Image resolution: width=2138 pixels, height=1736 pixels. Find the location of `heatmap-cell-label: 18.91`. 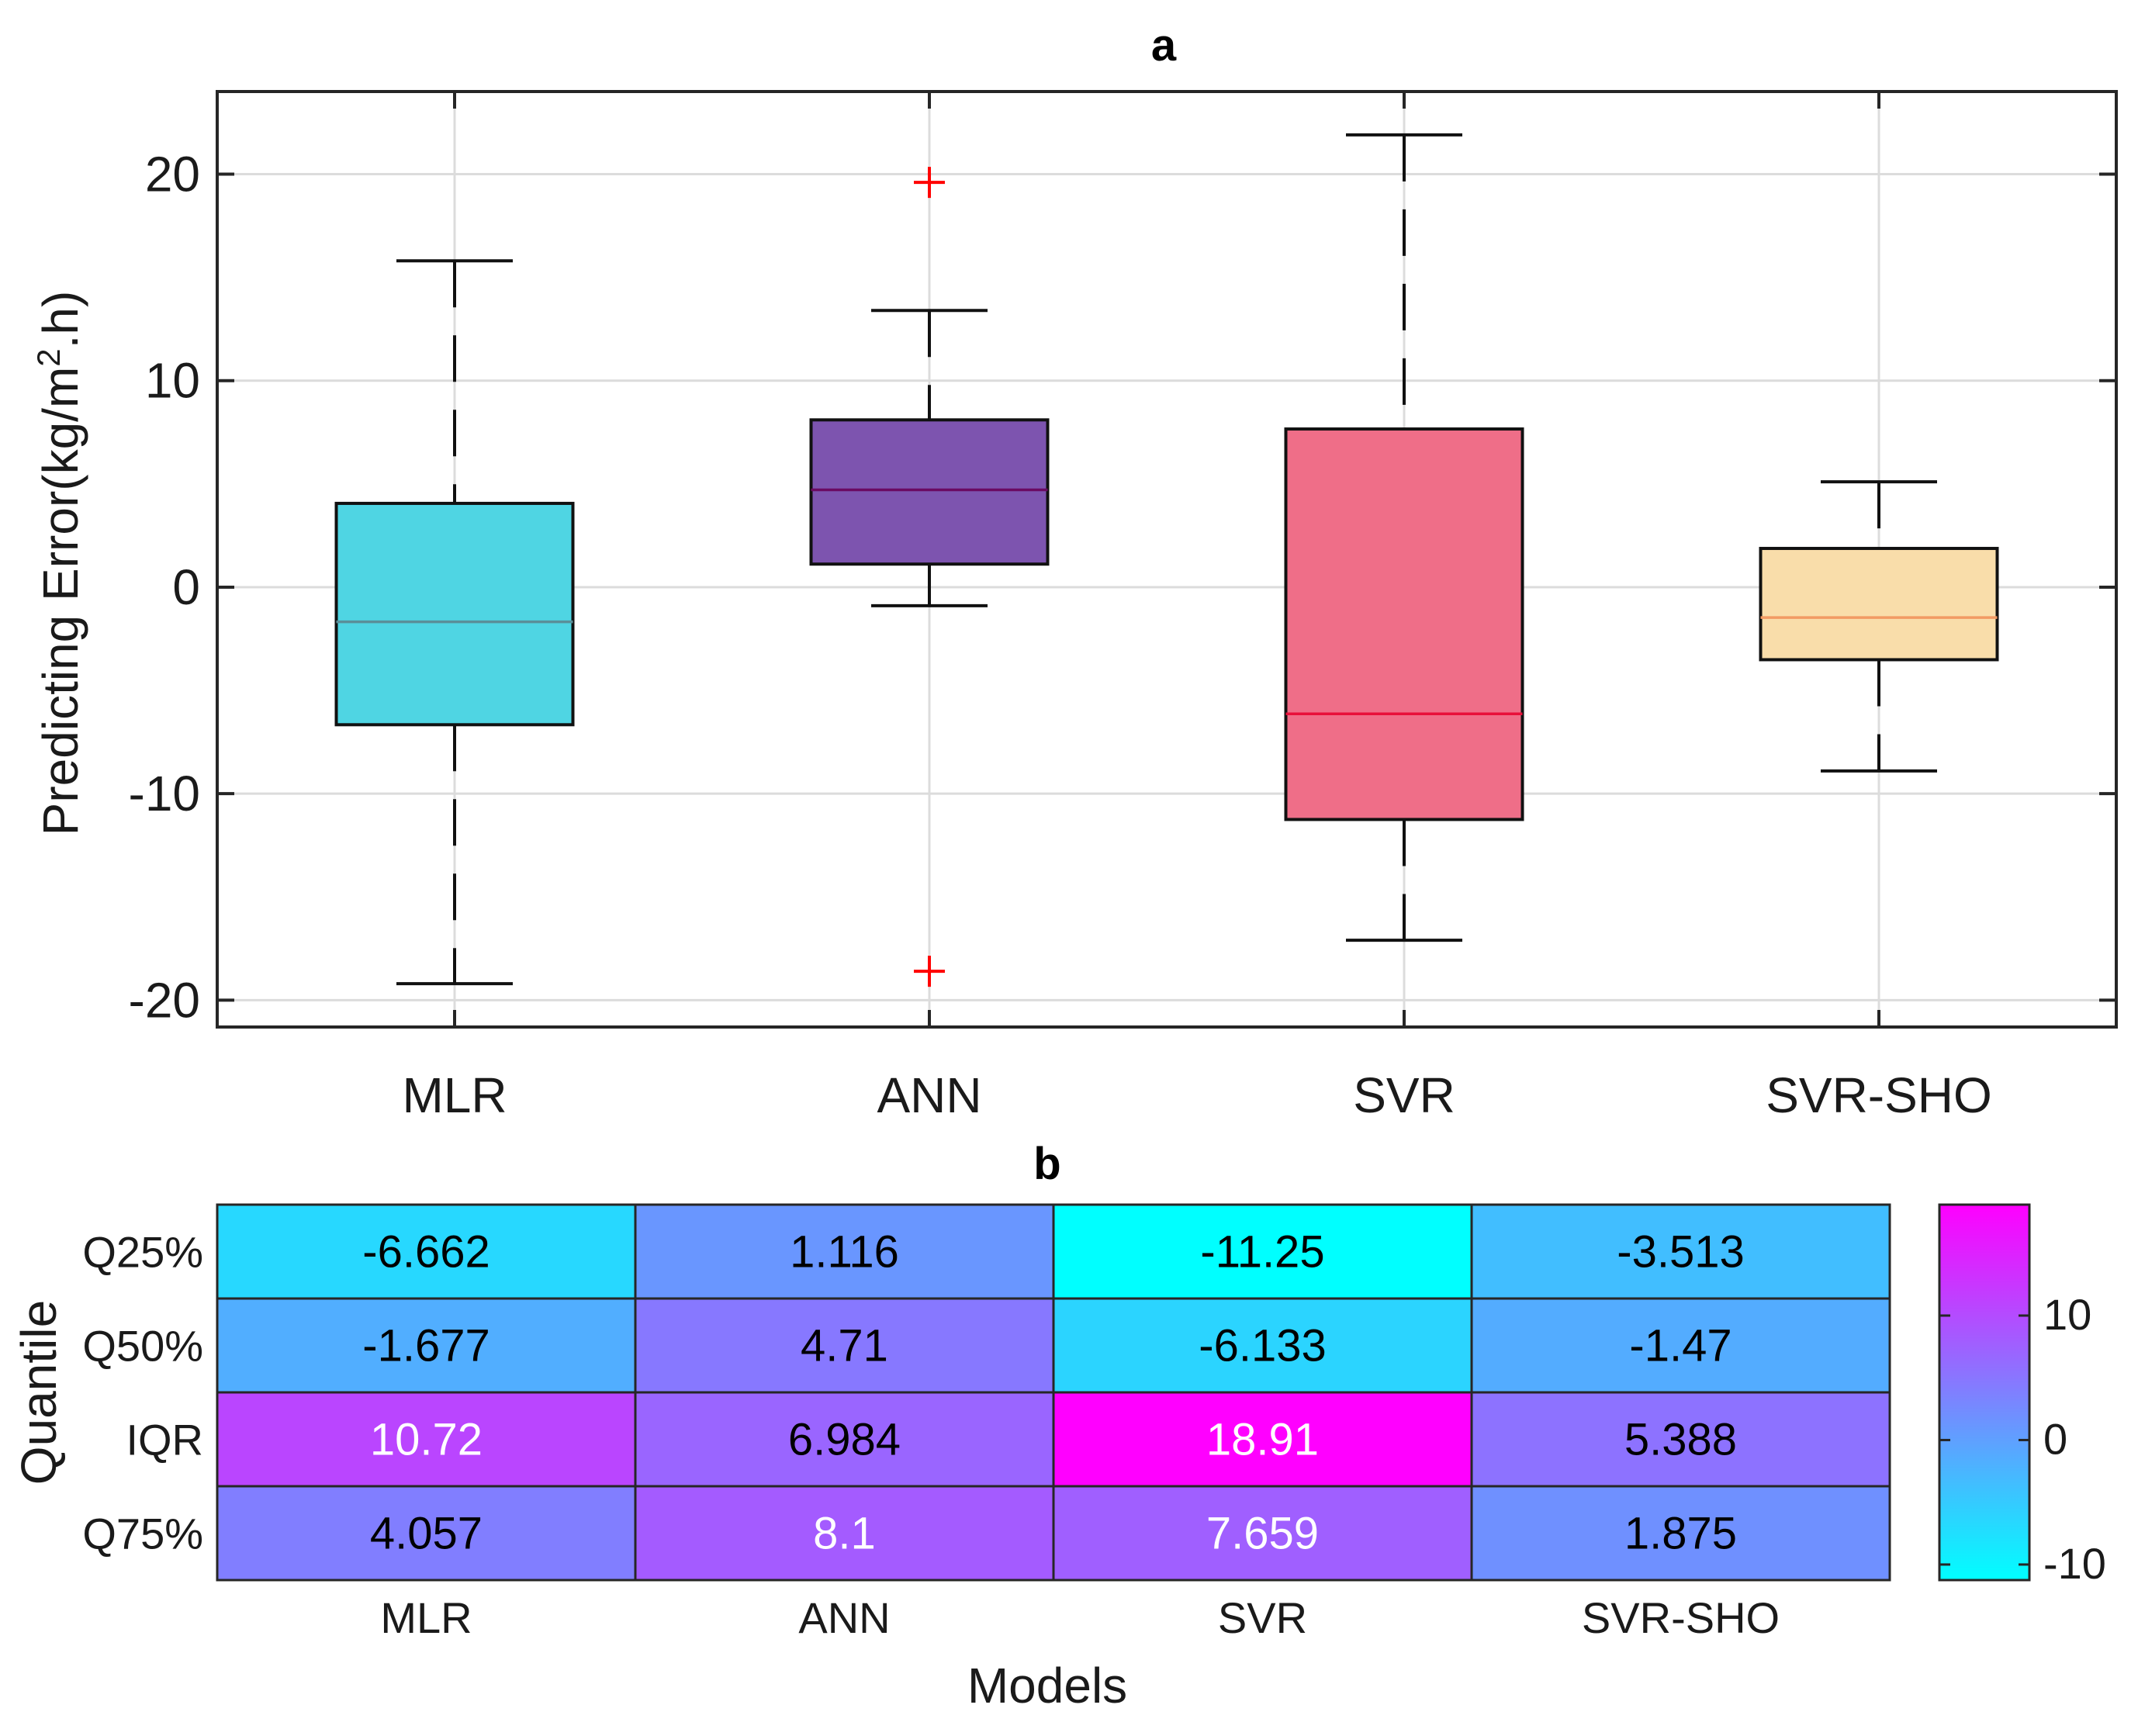

heatmap-cell-label: 18.91 is located at coordinates (1262, 1440).